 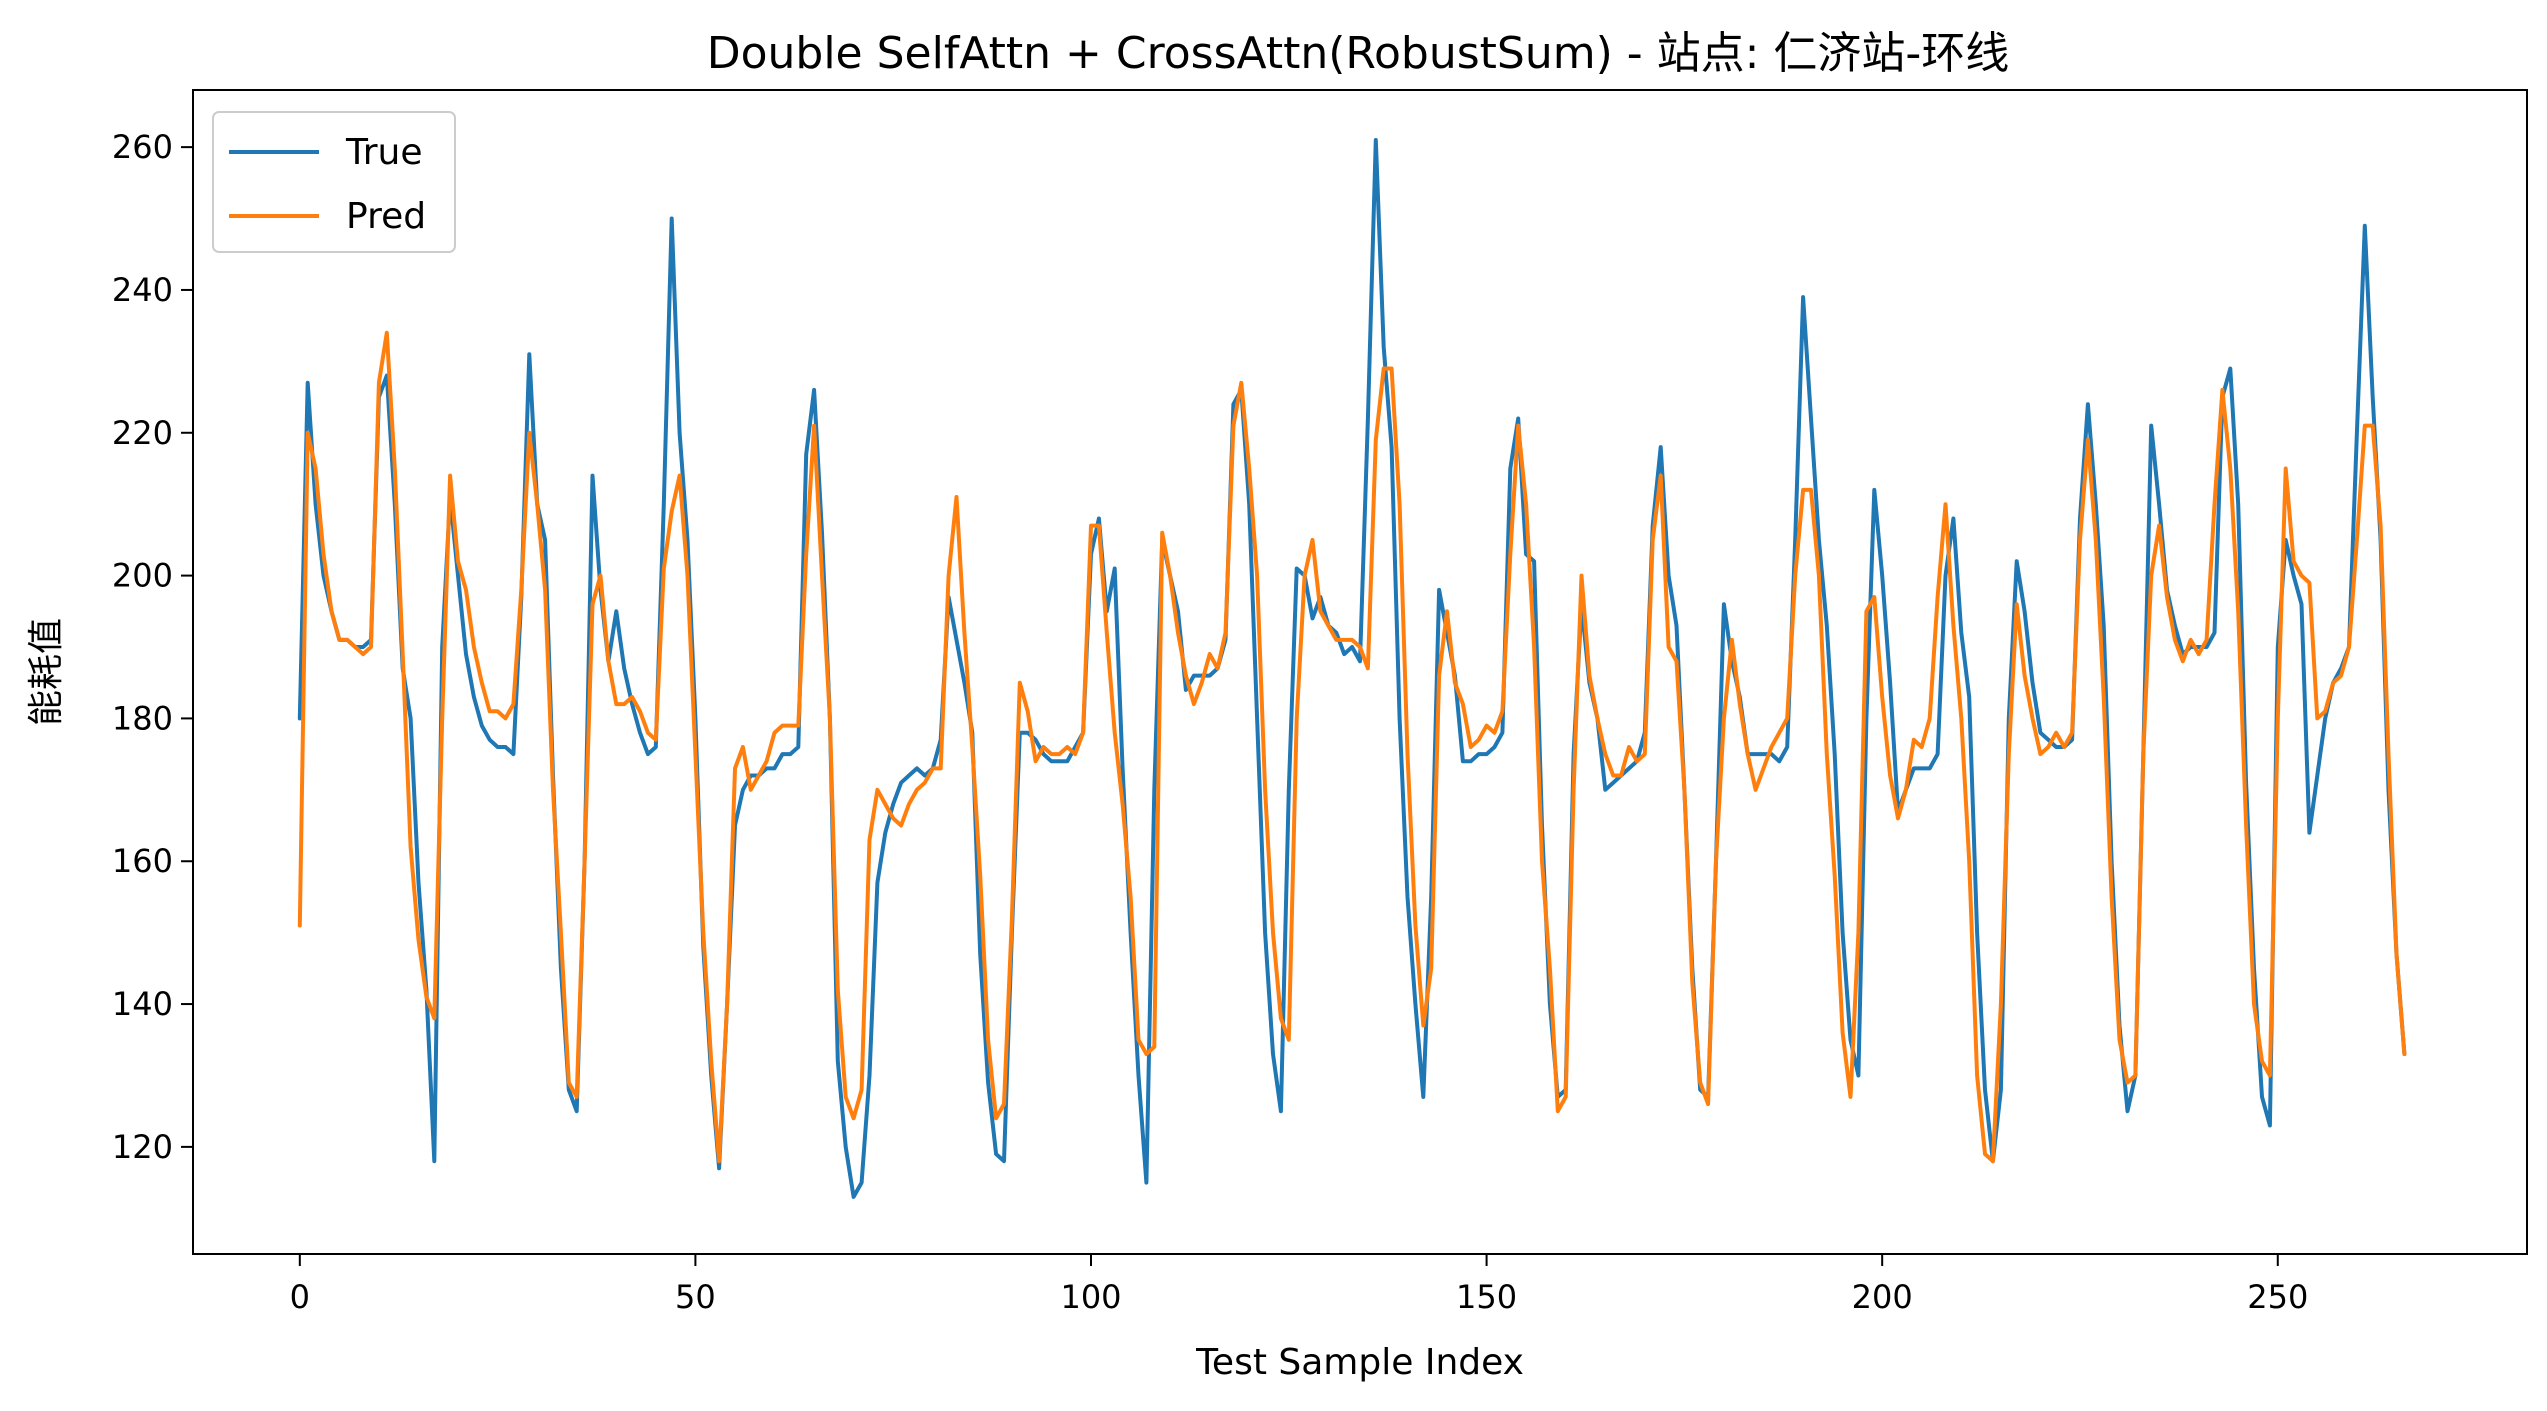 I want to click on x-tick-label: 200, so click(x=1882, y=1297).